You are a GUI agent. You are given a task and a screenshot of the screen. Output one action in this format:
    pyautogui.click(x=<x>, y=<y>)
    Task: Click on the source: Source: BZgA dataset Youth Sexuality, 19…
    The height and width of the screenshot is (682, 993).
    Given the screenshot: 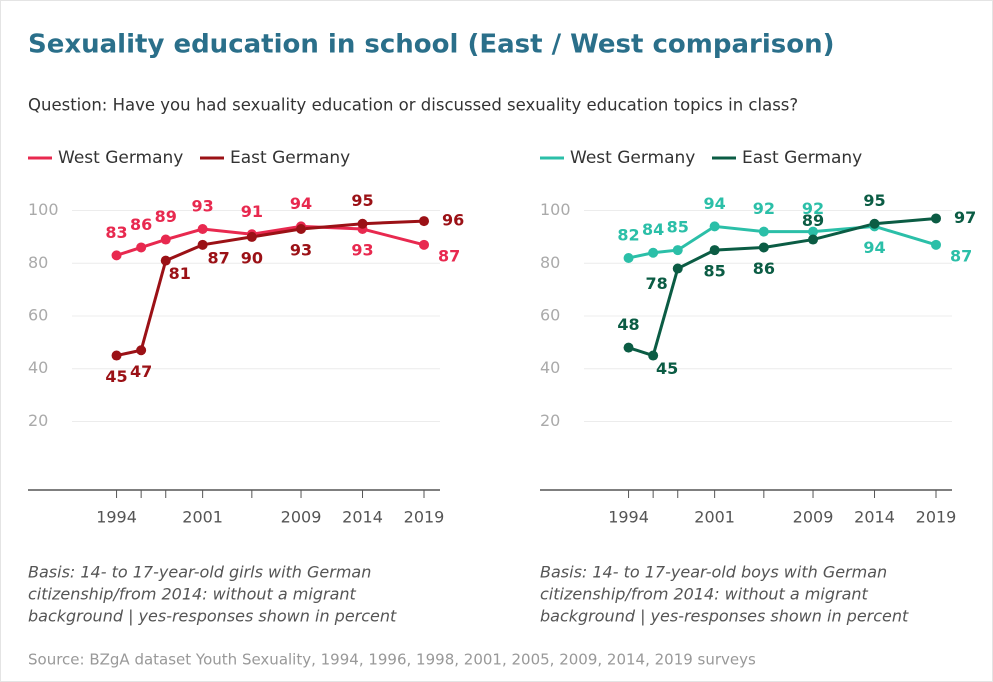 What is the action you would take?
    pyautogui.click(x=392, y=660)
    